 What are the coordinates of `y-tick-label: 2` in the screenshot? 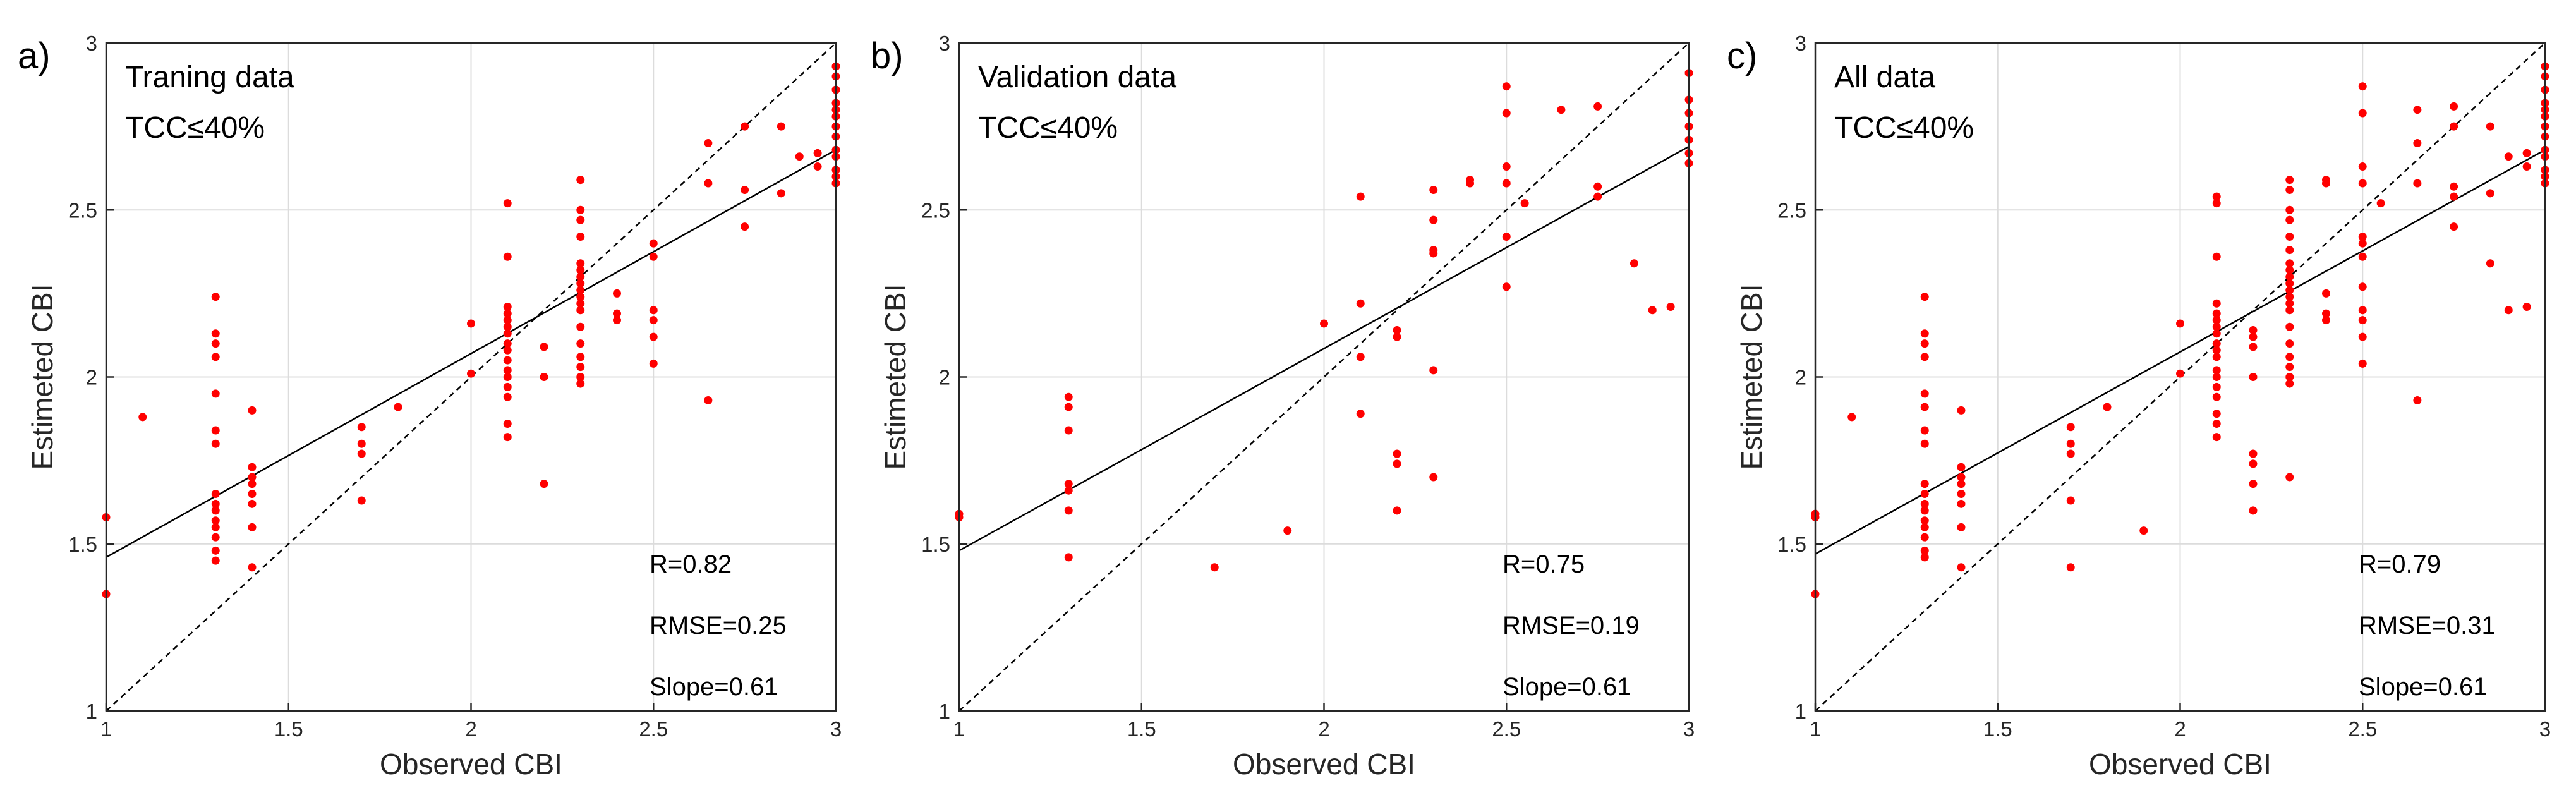 It's located at (944, 377).